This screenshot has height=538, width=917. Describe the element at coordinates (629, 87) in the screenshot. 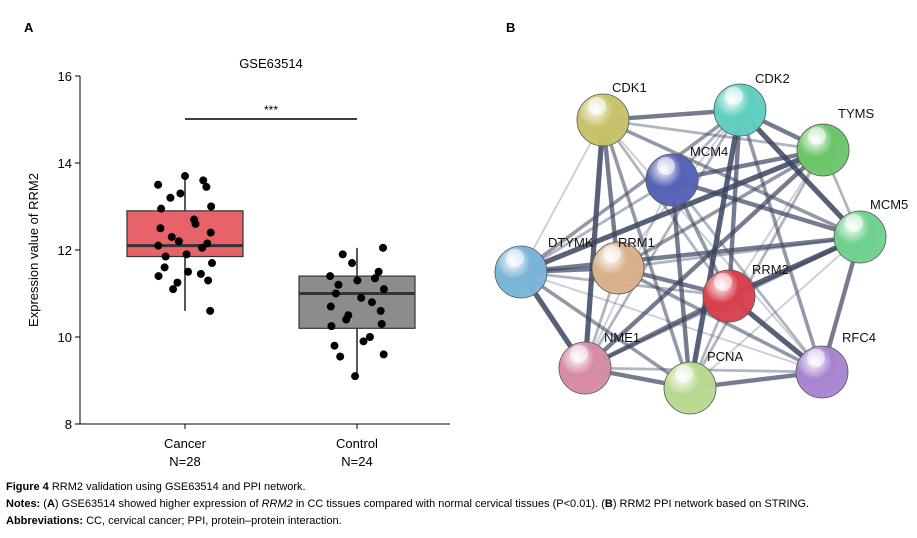

I see `node-label: CDK1` at that location.